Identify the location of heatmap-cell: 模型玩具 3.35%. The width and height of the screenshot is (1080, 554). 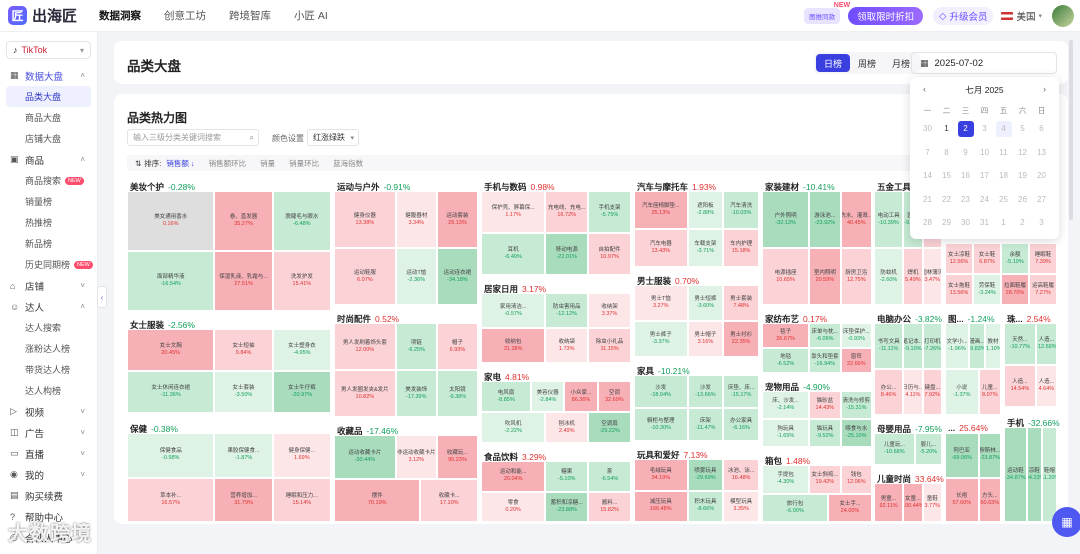
(741, 506).